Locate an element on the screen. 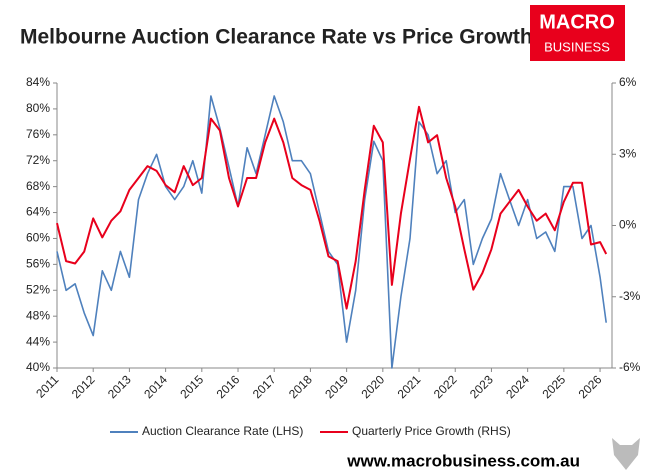 The image size is (659, 476). x-tick-label: 2014 is located at coordinates (155, 386).